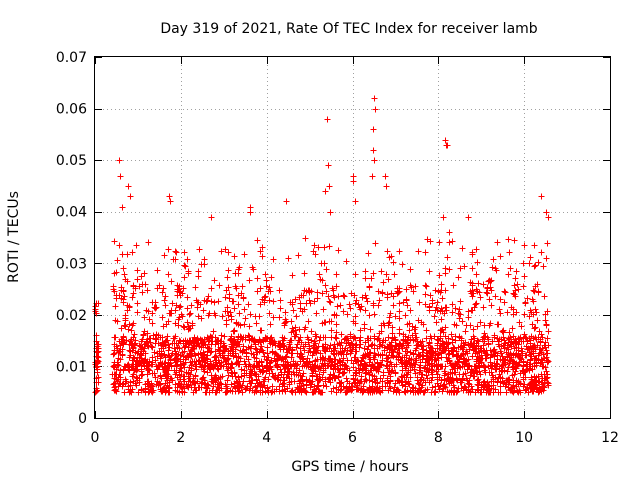 This screenshot has height=480, width=640. What do you see at coordinates (14, 237) in the screenshot?
I see `y-axis-label: ROTI / TECUs` at bounding box center [14, 237].